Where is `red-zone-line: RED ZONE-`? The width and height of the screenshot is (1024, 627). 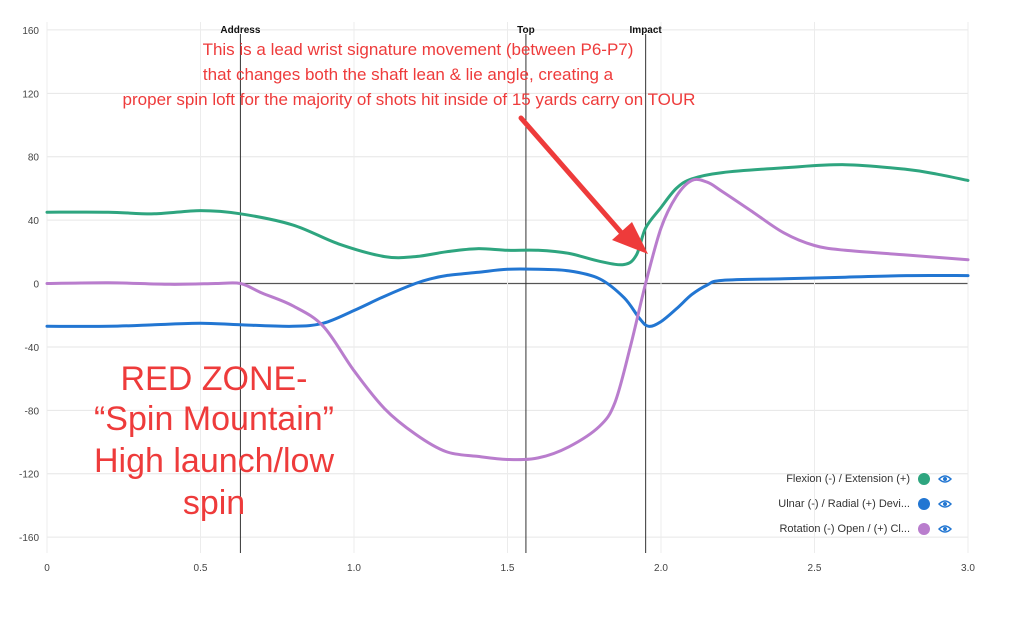 red-zone-line: RED ZONE- is located at coordinates (214, 379).